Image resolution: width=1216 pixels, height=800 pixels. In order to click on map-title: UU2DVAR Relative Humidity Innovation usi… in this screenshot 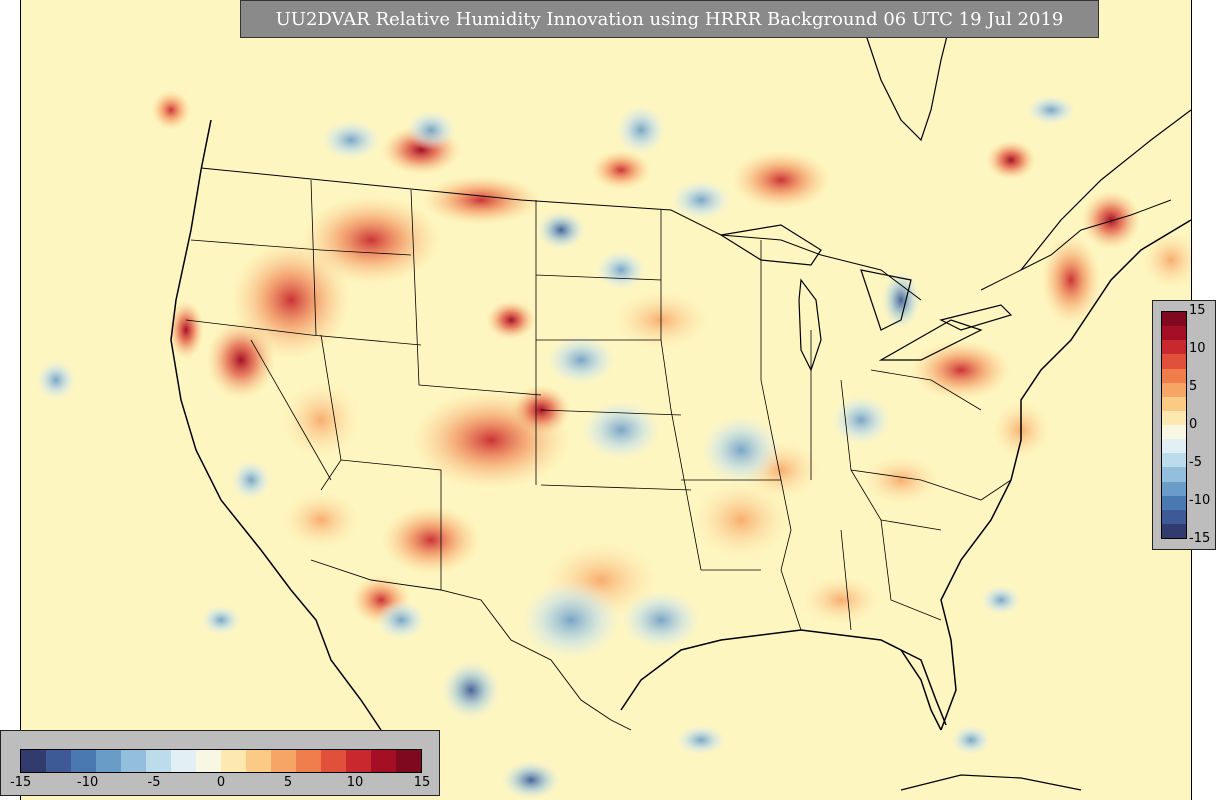, I will do `click(669, 19)`.